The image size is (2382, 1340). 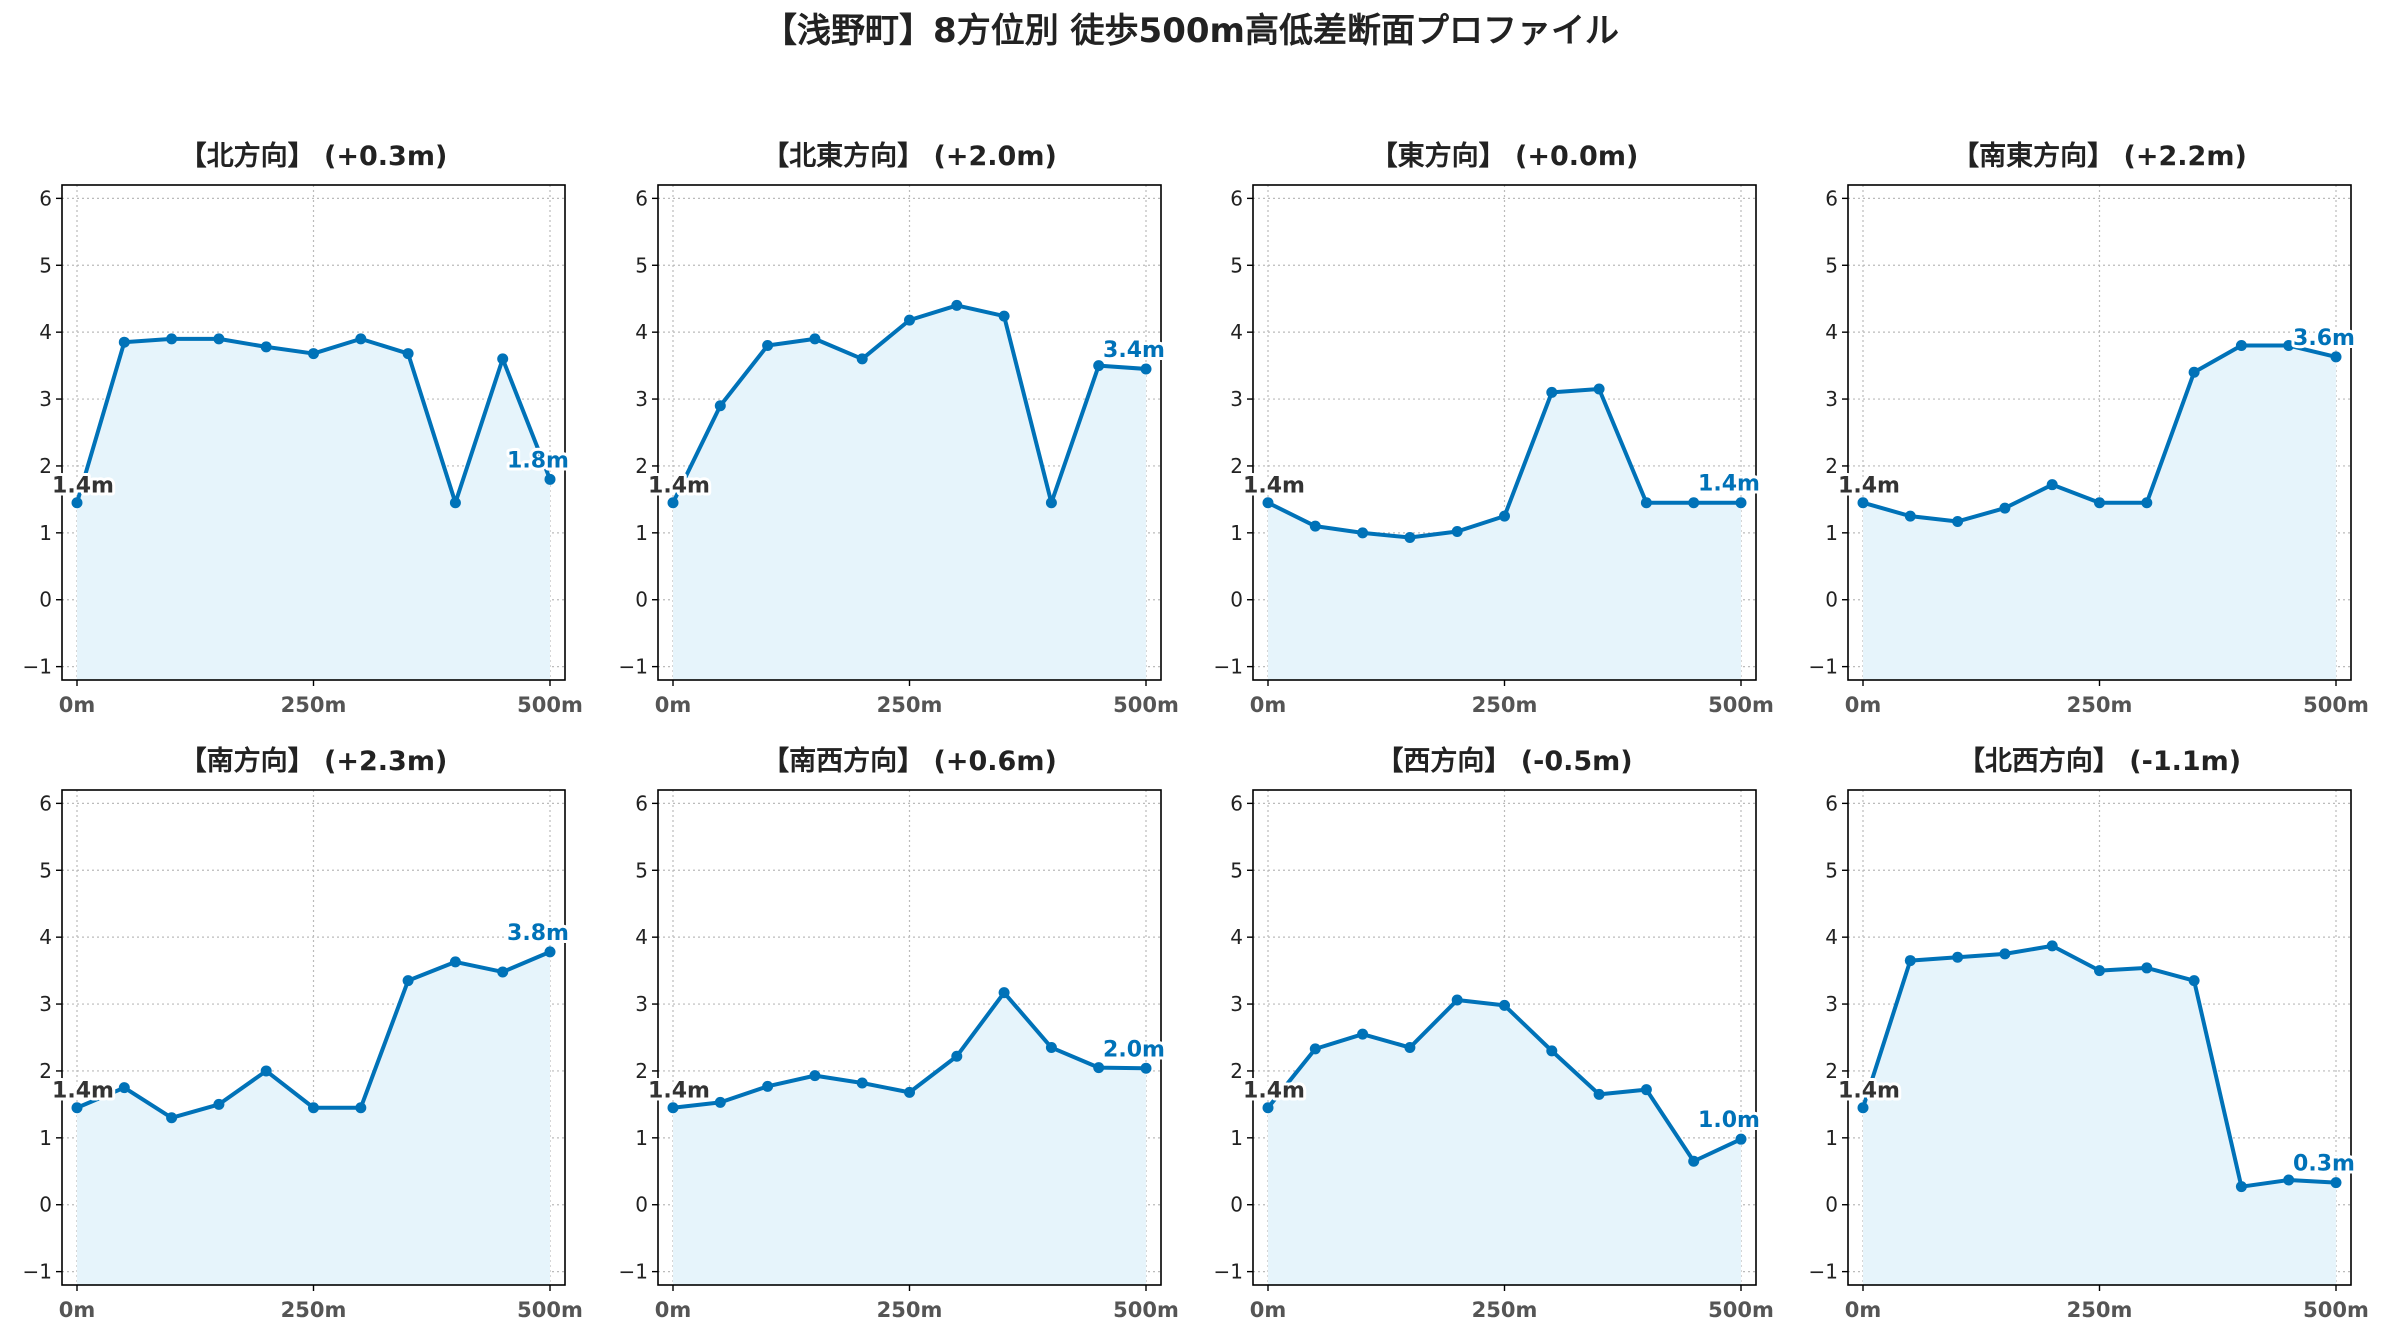 What do you see at coordinates (2099, 156) in the screenshot?
I see `panel-title: 【南東方向】 (+2.2m)` at bounding box center [2099, 156].